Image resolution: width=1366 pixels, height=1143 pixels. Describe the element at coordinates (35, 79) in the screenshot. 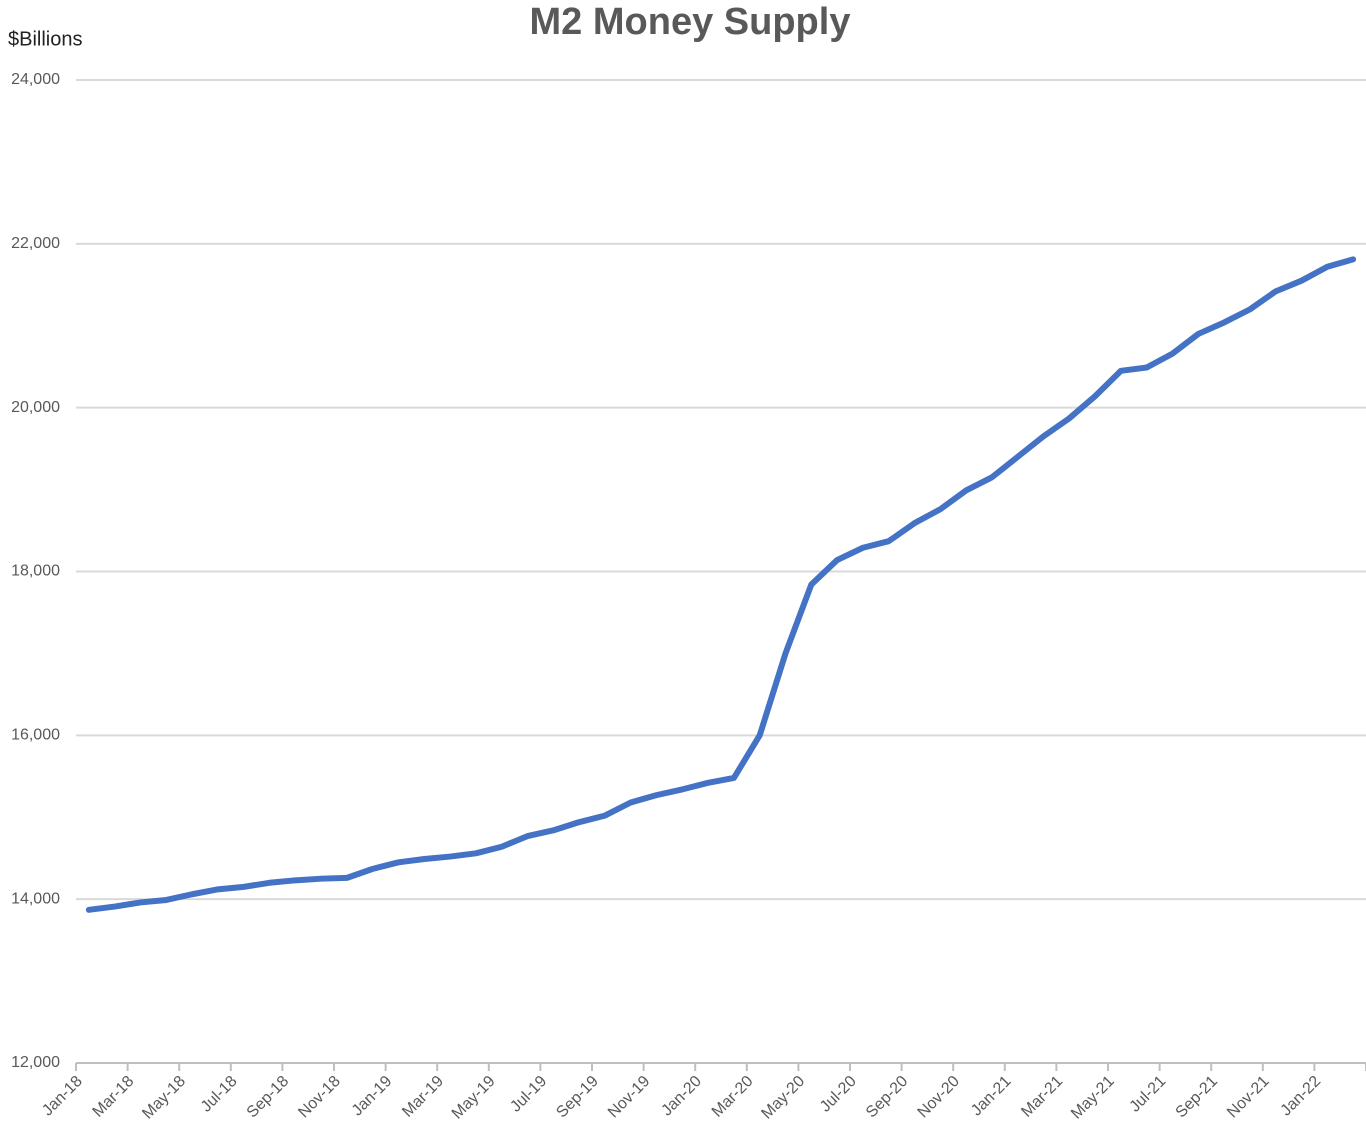

I see `y-tick-label: 24,000` at that location.